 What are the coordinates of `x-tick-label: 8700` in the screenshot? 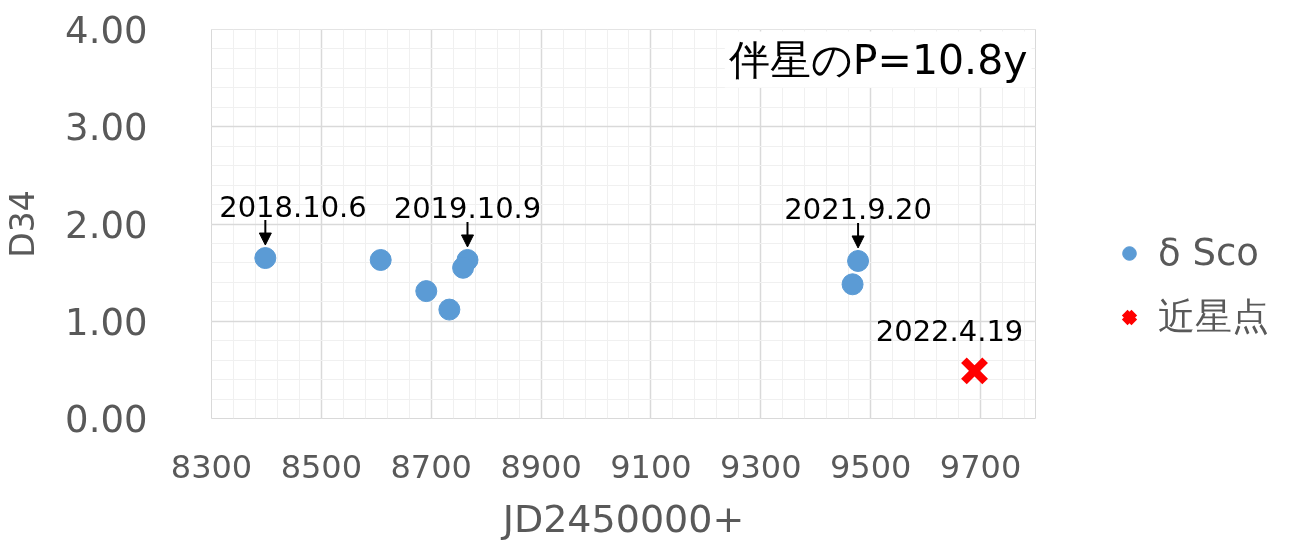 It's located at (431, 466).